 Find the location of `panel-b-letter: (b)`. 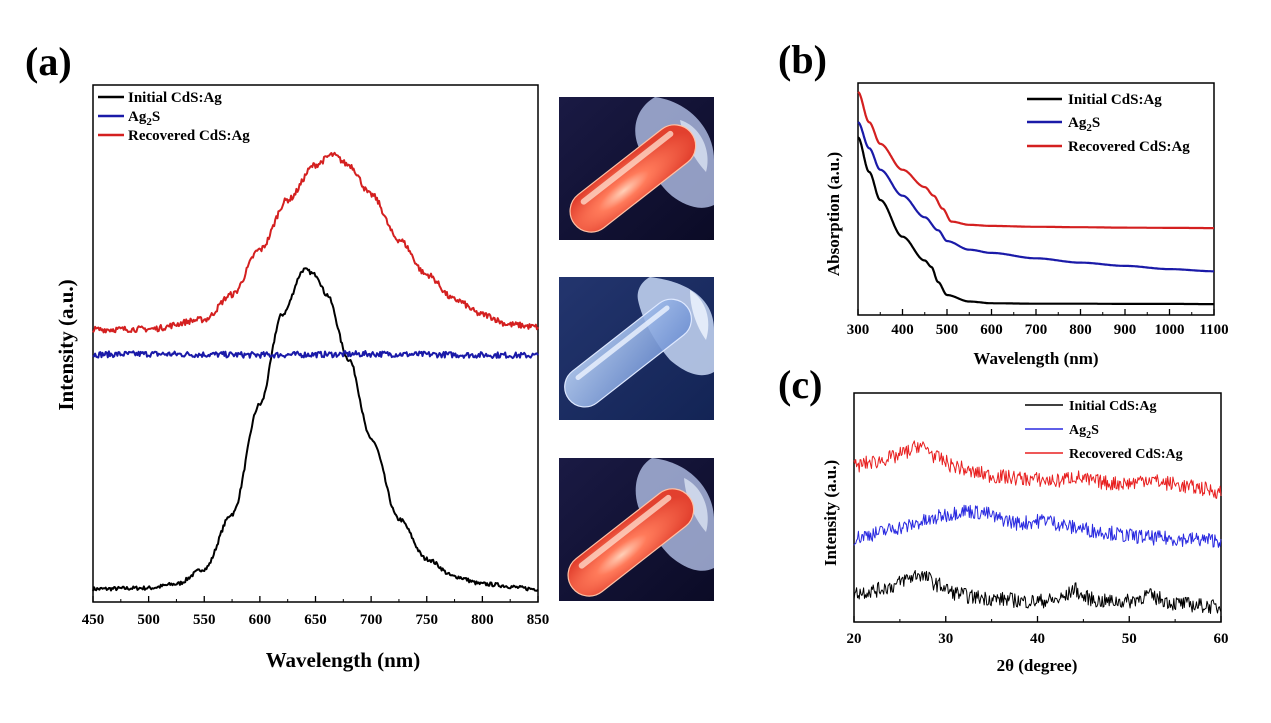

panel-b-letter: (b) is located at coordinates (802, 59).